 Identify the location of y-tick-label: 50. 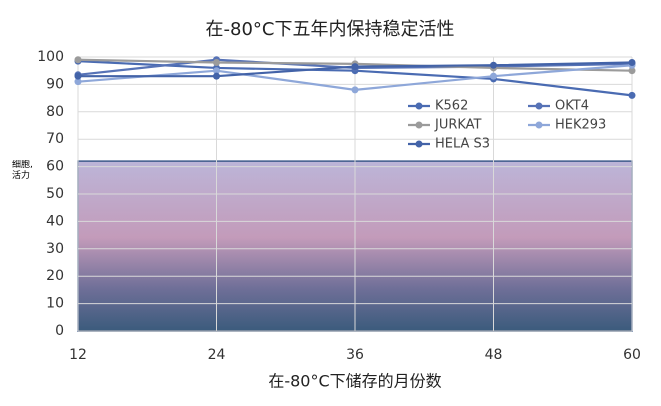
(55, 194).